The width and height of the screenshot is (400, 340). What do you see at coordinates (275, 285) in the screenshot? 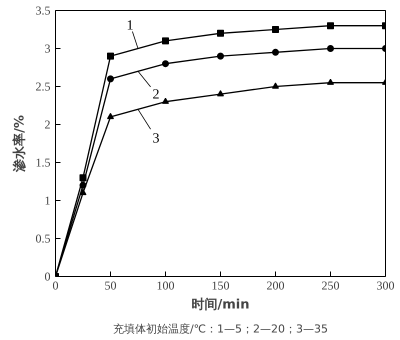
I see `x-tick-label: 200` at bounding box center [275, 285].